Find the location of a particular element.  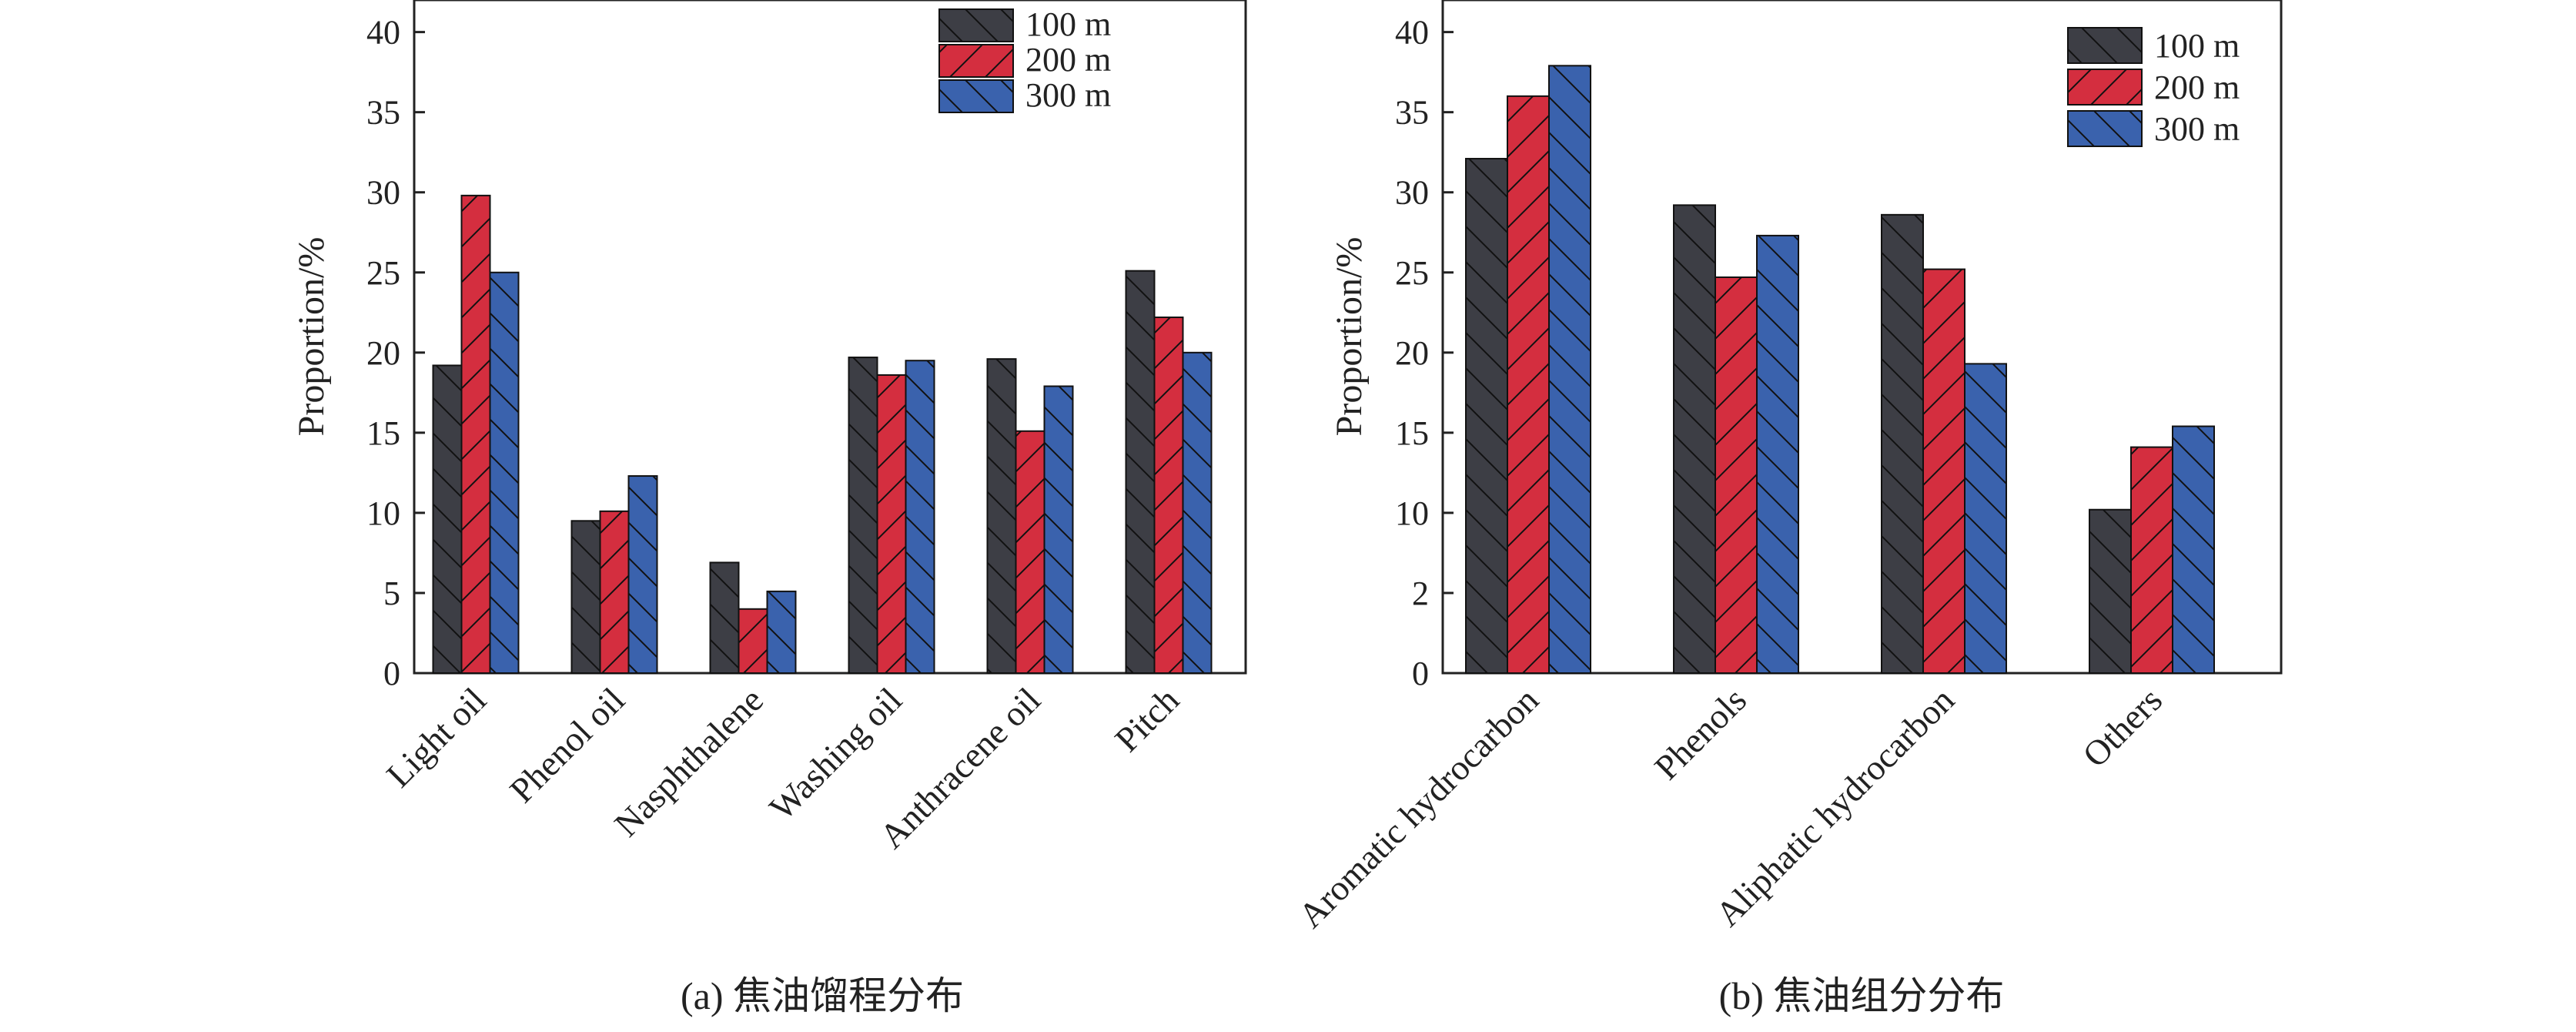

x-category-label: Phenols is located at coordinates (1701, 733).